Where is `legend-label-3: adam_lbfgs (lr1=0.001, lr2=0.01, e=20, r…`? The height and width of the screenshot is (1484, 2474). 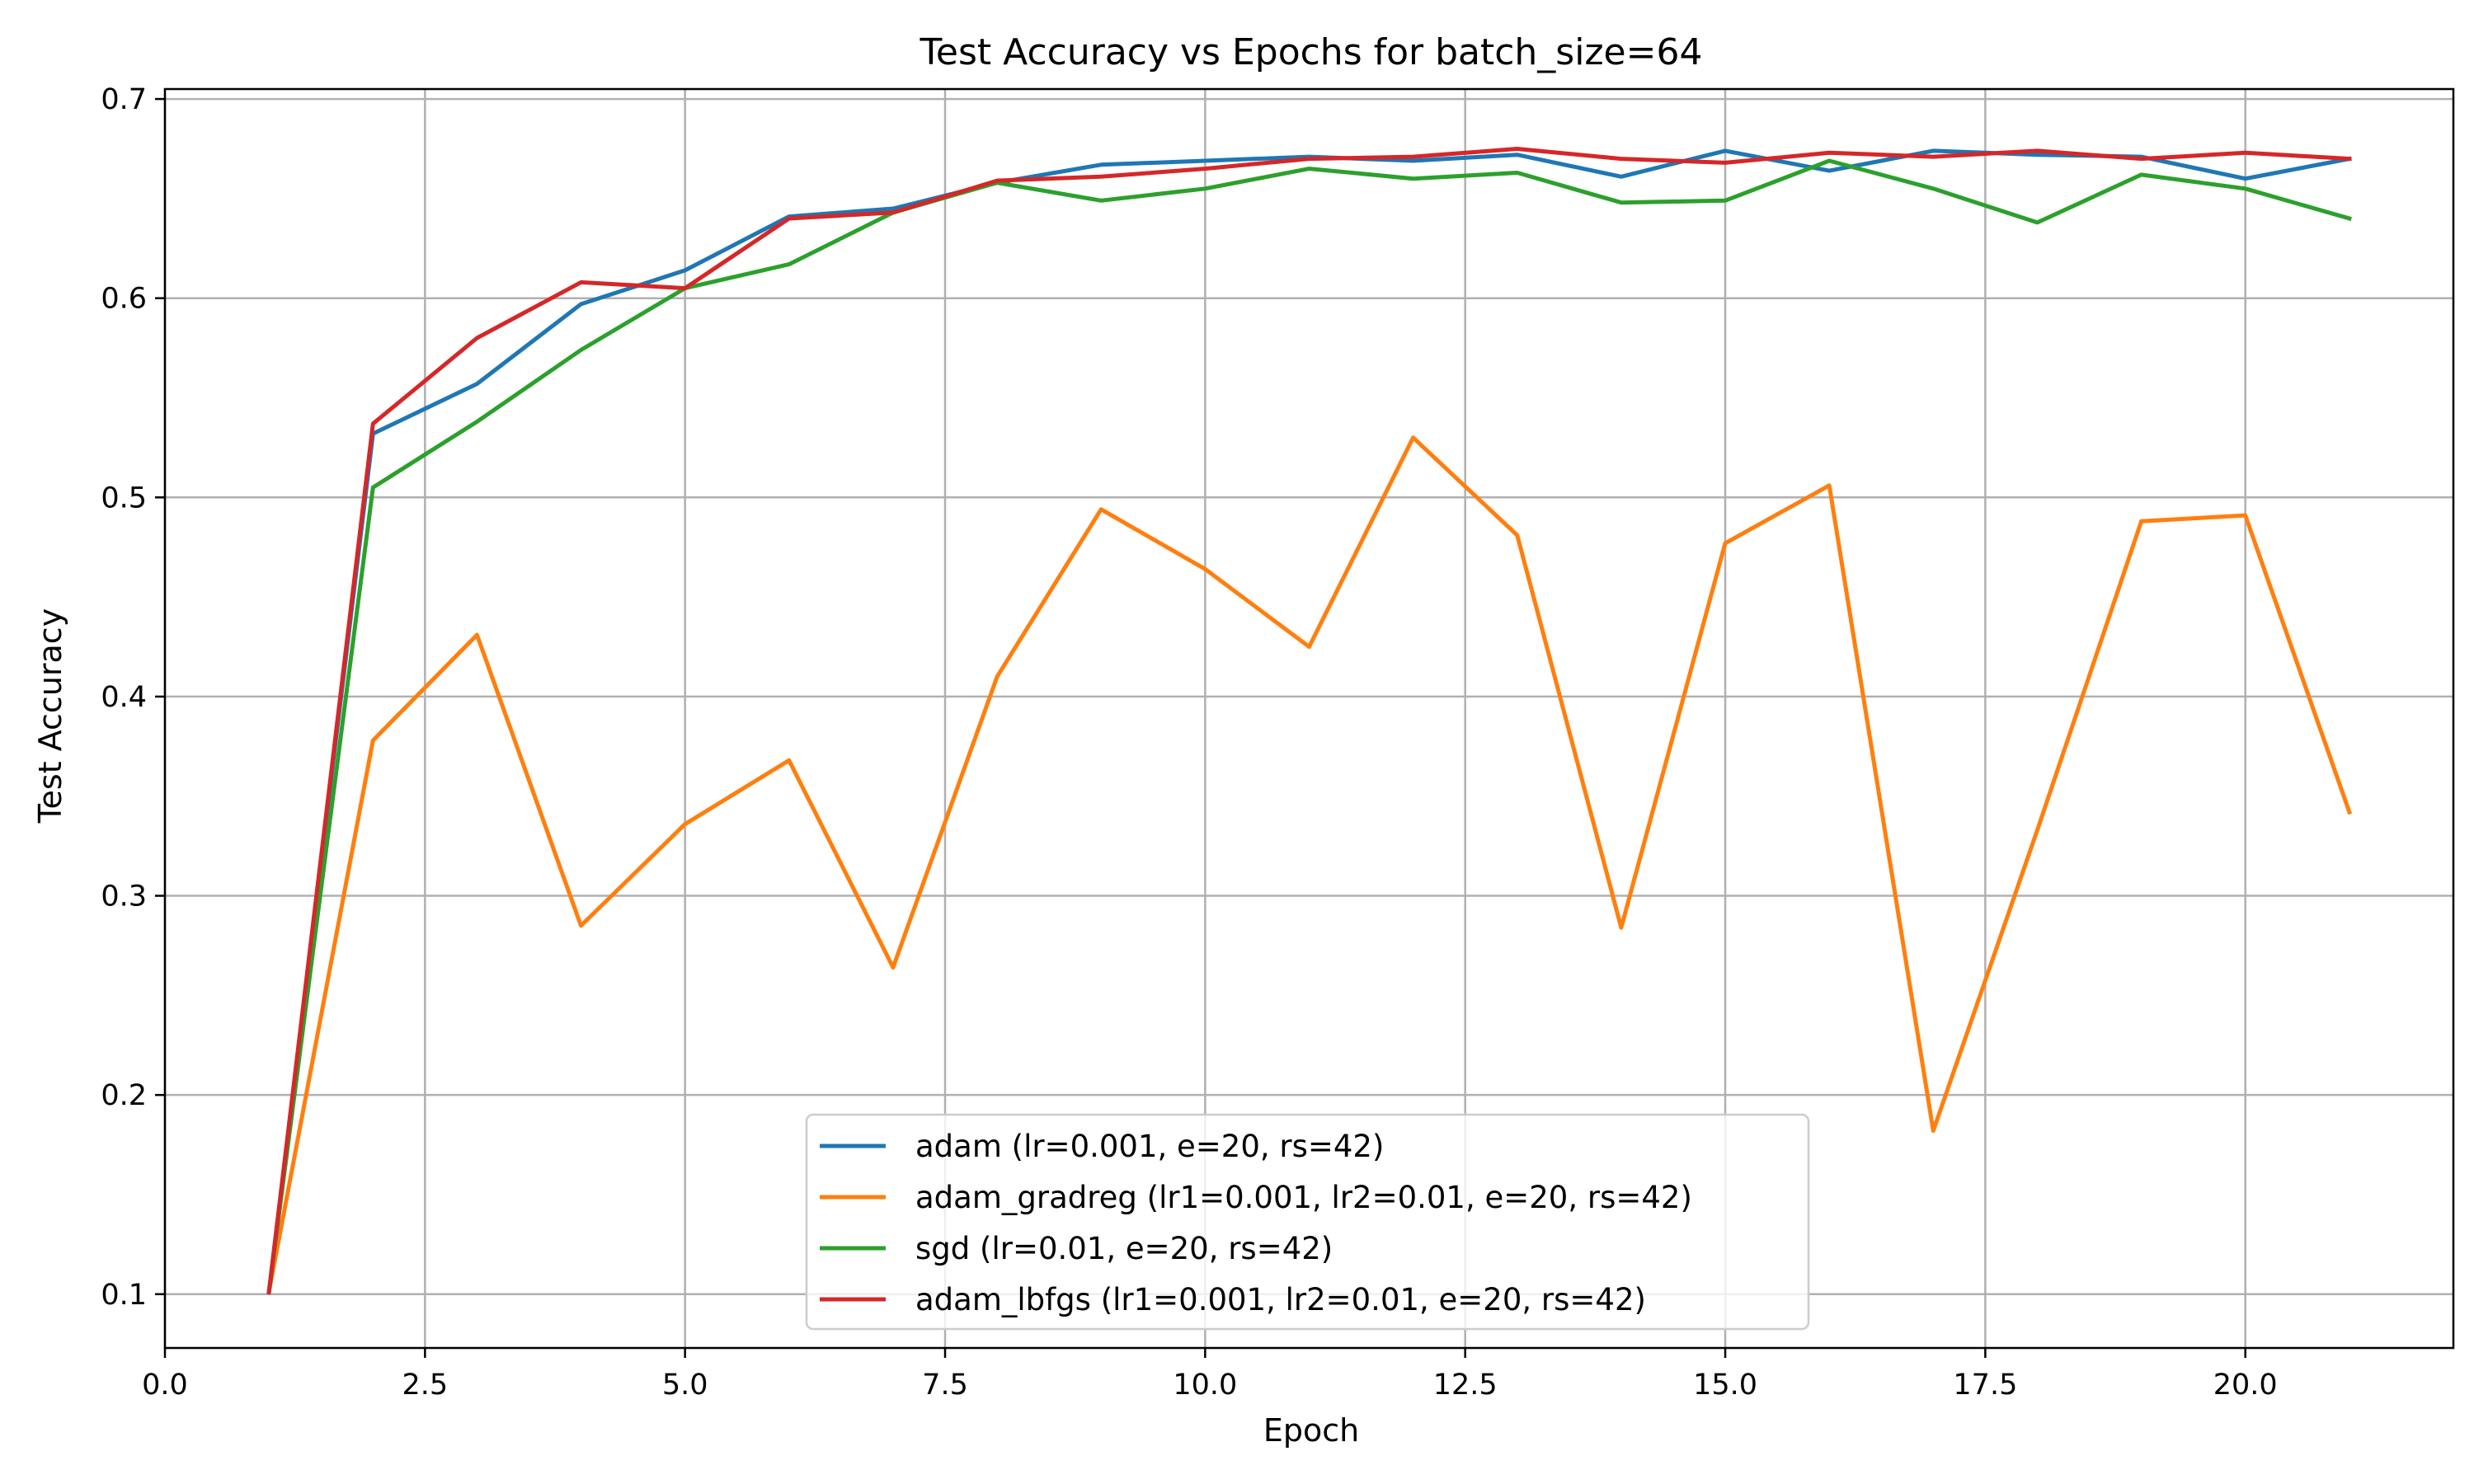
legend-label-3: adam_lbfgs (lr1=0.001, lr2=0.01, e=20, r… is located at coordinates (1280, 1299).